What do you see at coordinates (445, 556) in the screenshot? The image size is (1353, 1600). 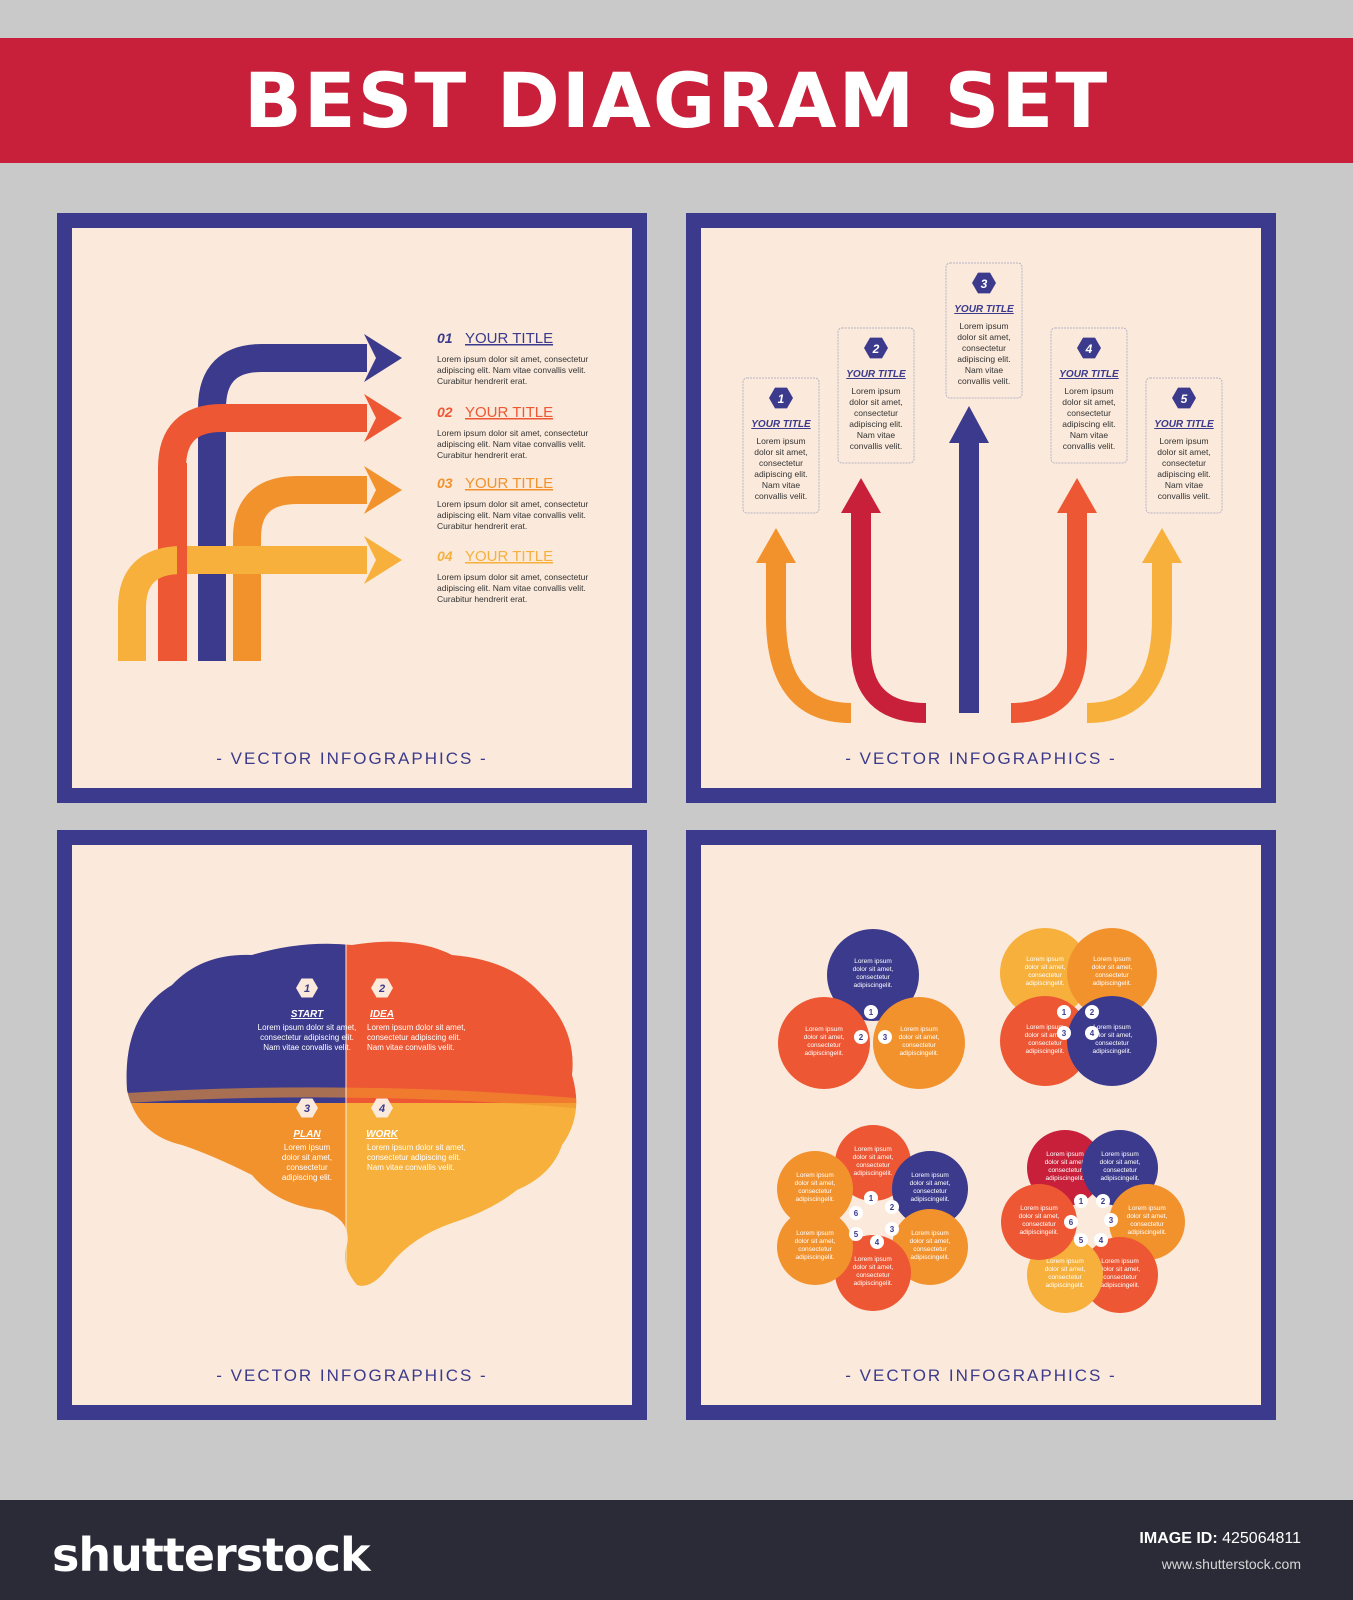 I see `item-number: 04` at bounding box center [445, 556].